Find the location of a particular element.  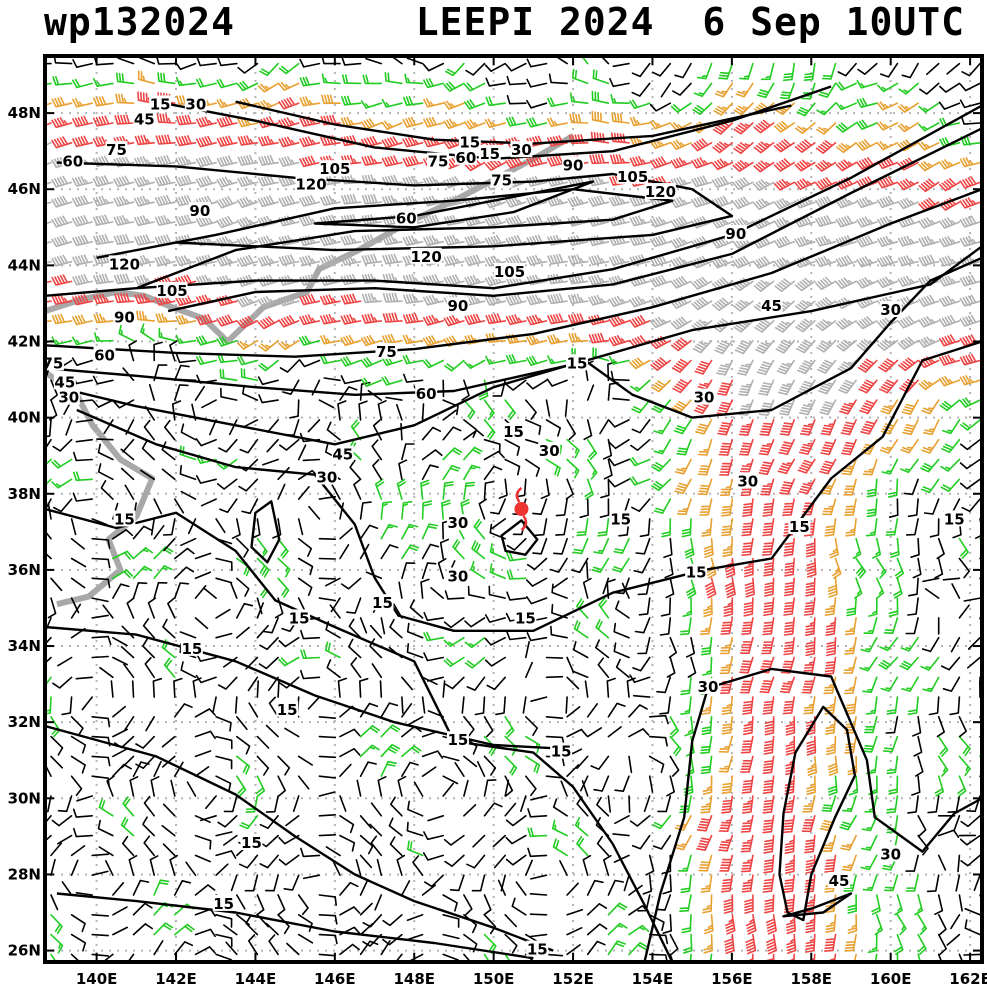

contour-label: 105 is located at coordinates (171, 291).